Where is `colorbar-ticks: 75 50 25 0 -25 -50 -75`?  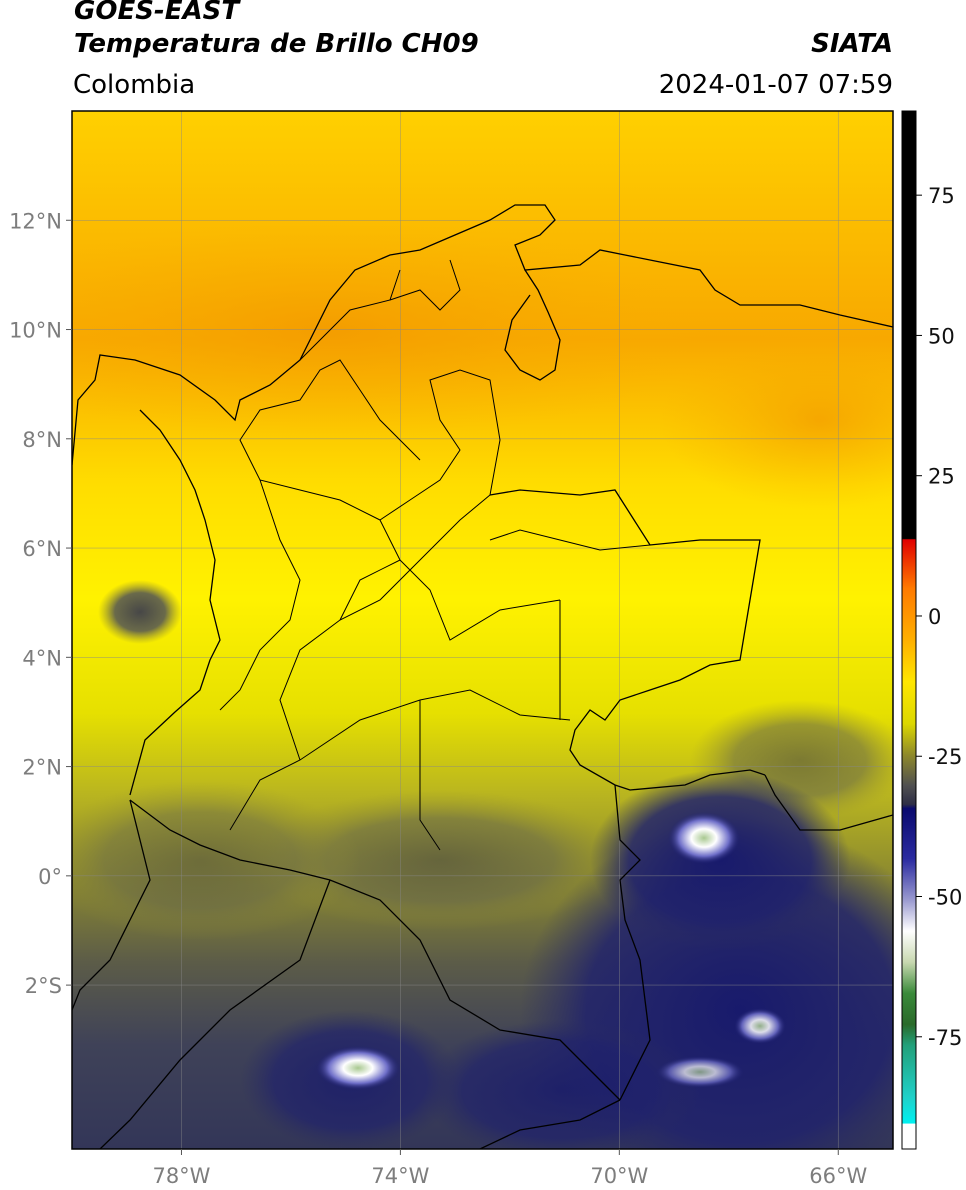
colorbar-ticks: 75 50 25 0 -25 -50 -75 is located at coordinates (939, 617).